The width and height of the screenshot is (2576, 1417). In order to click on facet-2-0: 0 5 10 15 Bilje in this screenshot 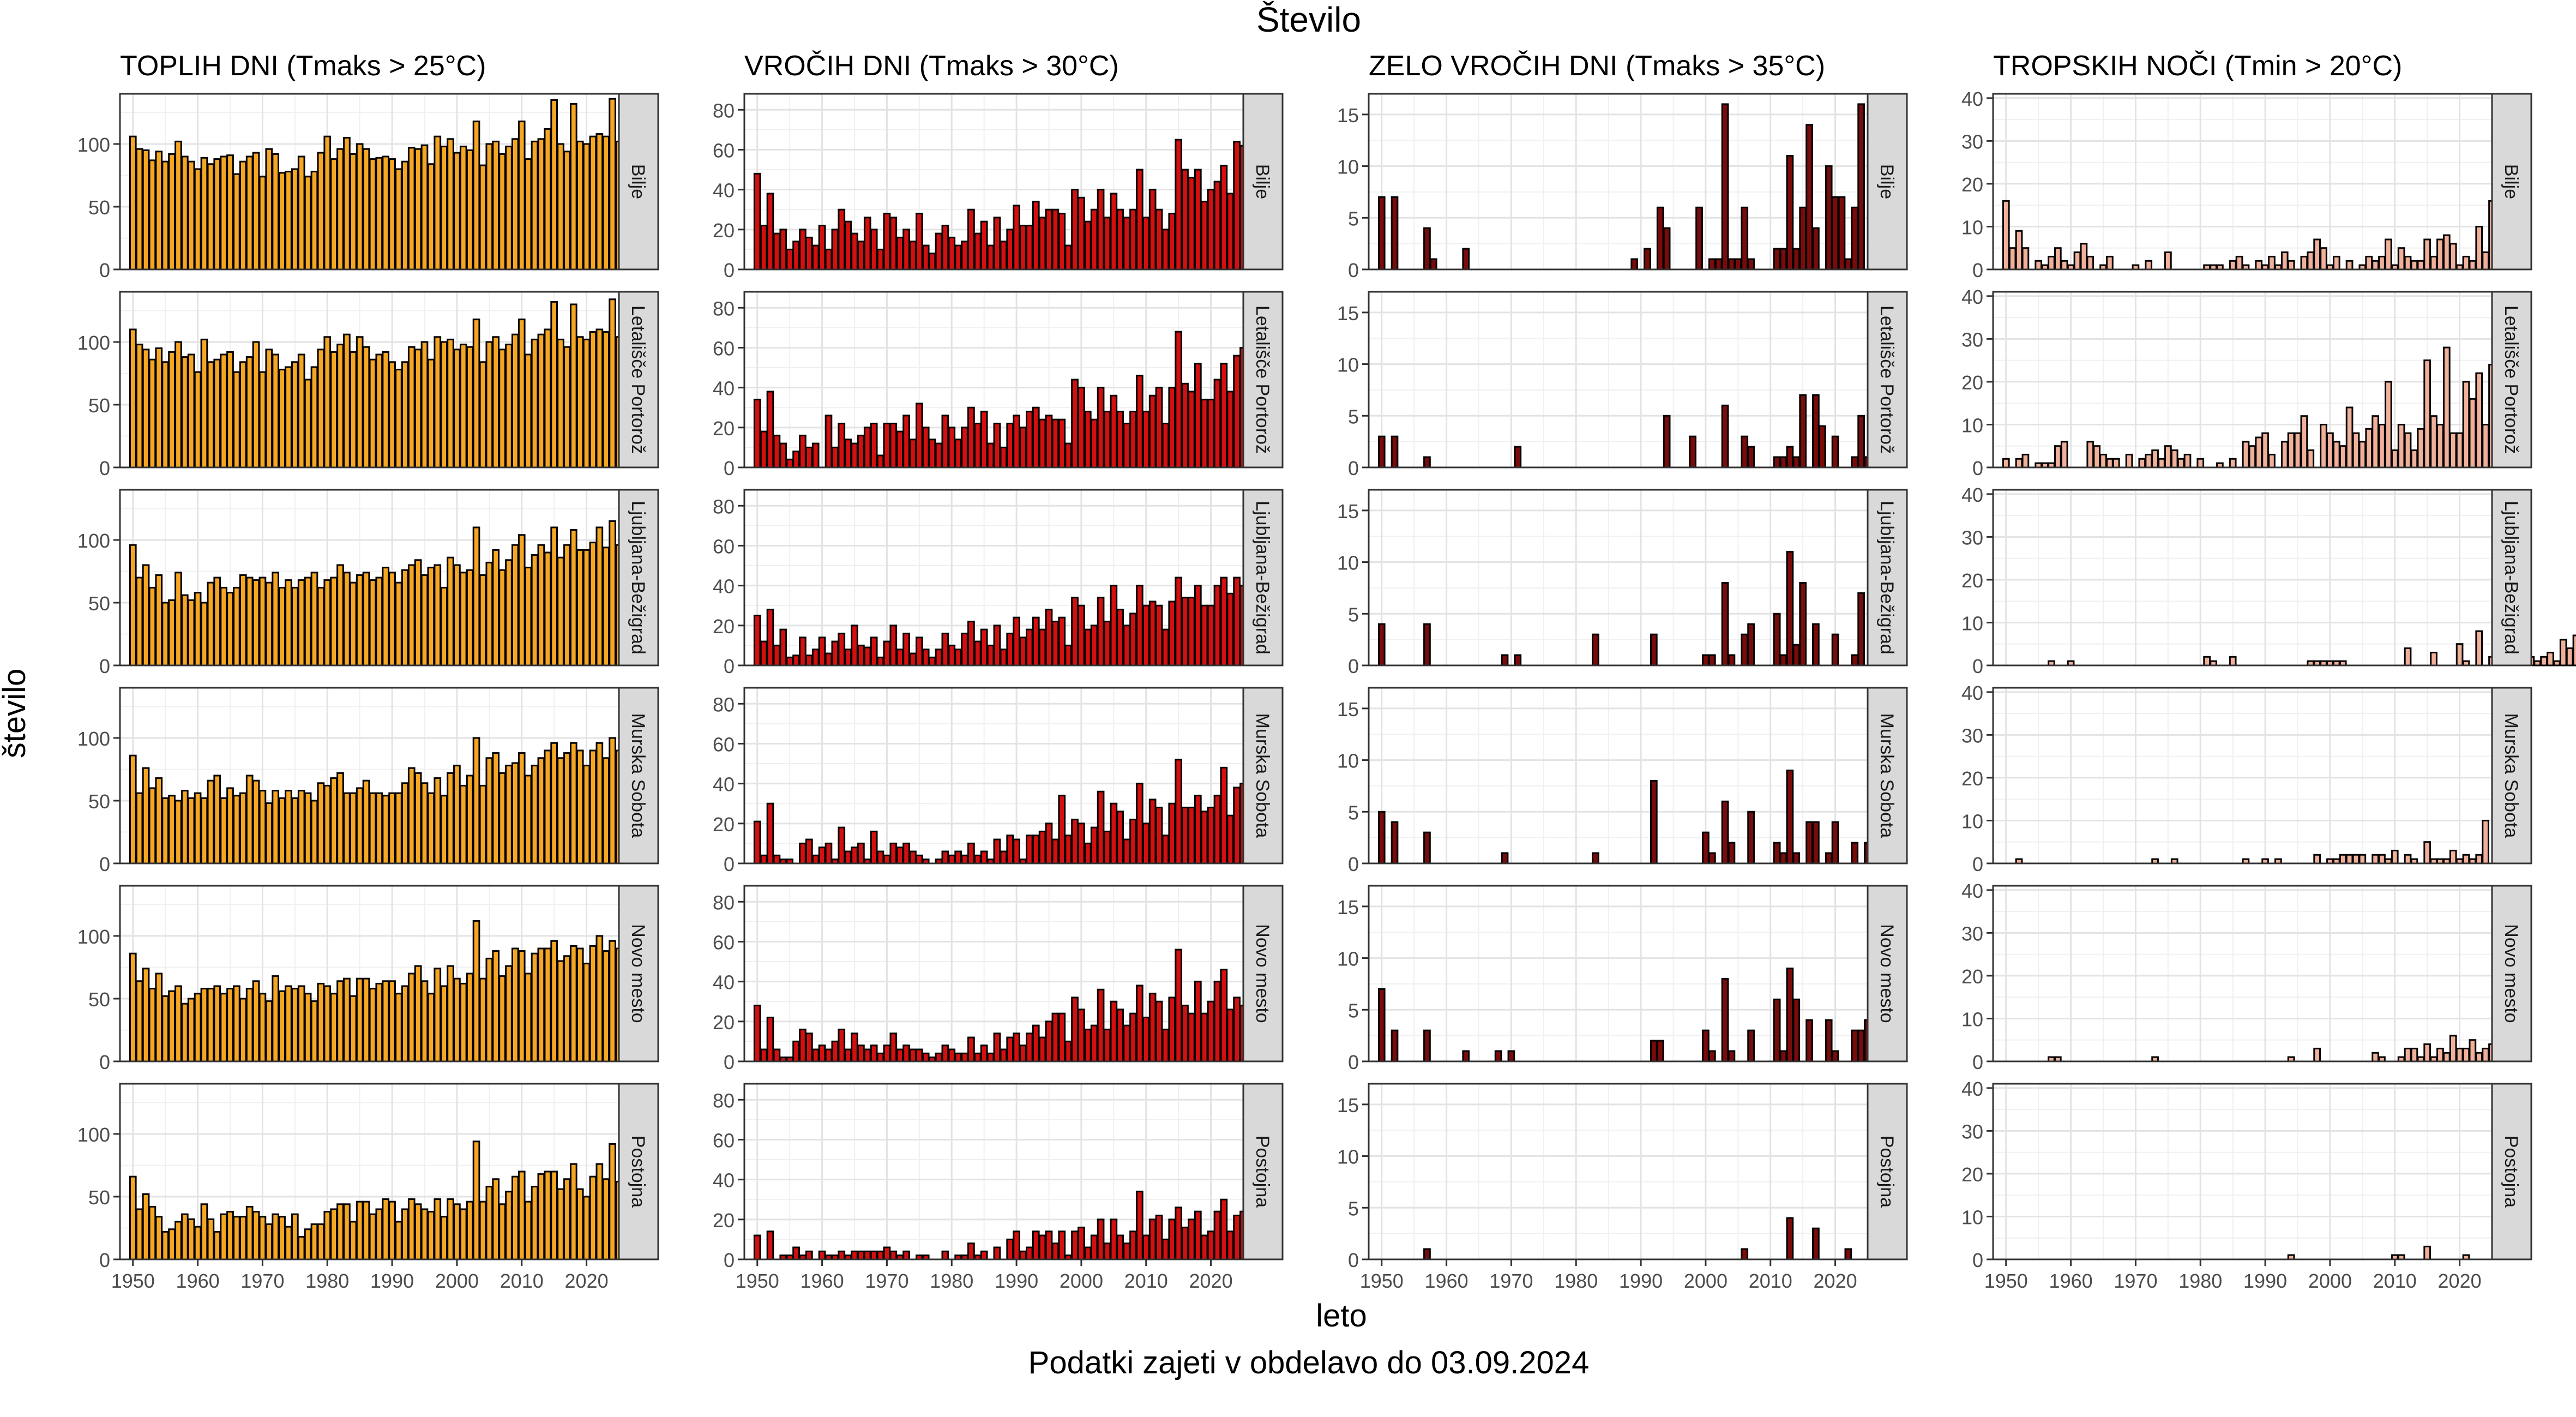, I will do `click(1622, 187)`.